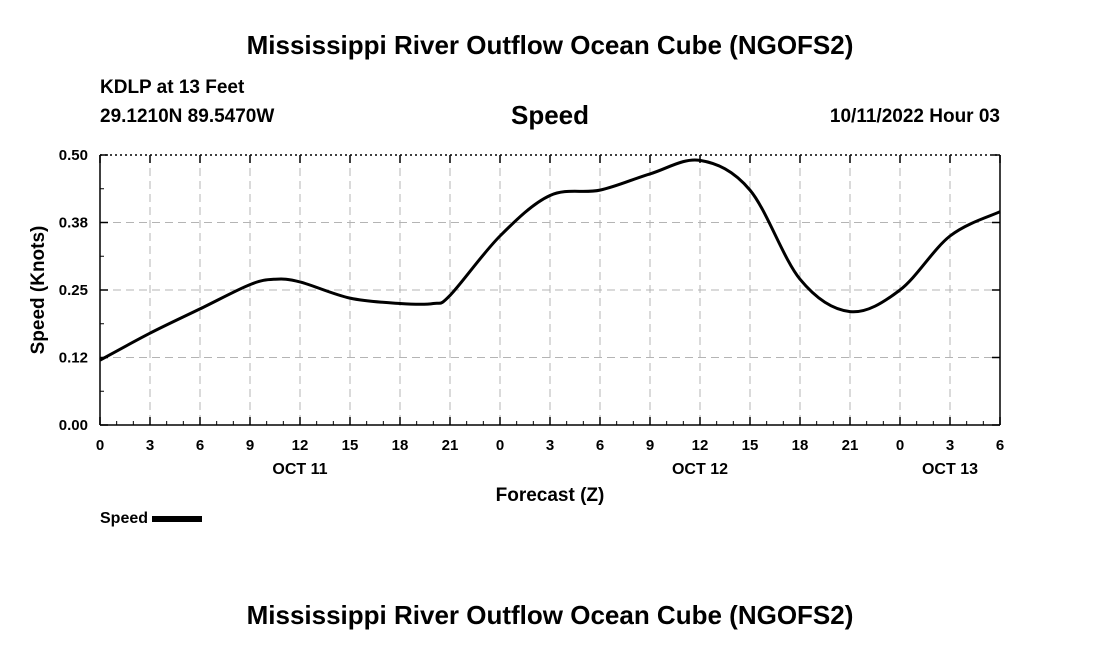 The width and height of the screenshot is (1100, 650). What do you see at coordinates (187, 116) in the screenshot?
I see `coordinates-label: 29.1210N 89.5470W` at bounding box center [187, 116].